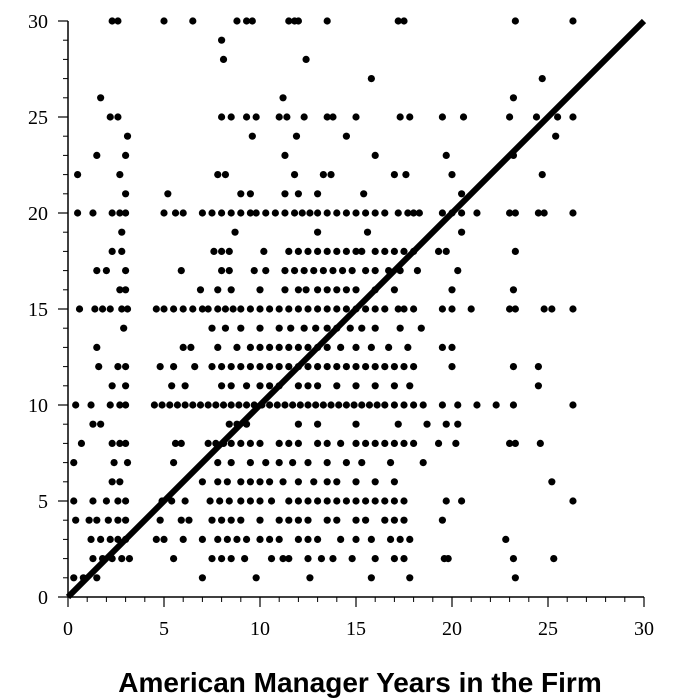 The image size is (676, 700). What do you see at coordinates (38, 406) in the screenshot?
I see `y-tick-label: 10` at bounding box center [38, 406].